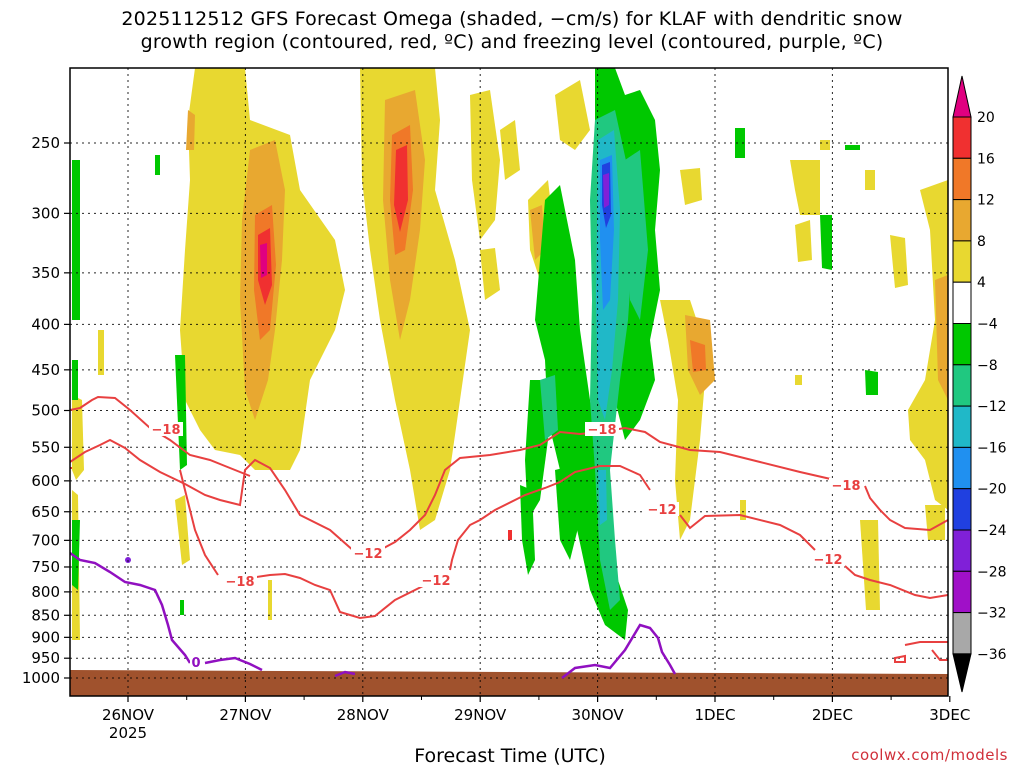  What do you see at coordinates (45, 481) in the screenshot?
I see `y-tick-label: 600` at bounding box center [45, 481].